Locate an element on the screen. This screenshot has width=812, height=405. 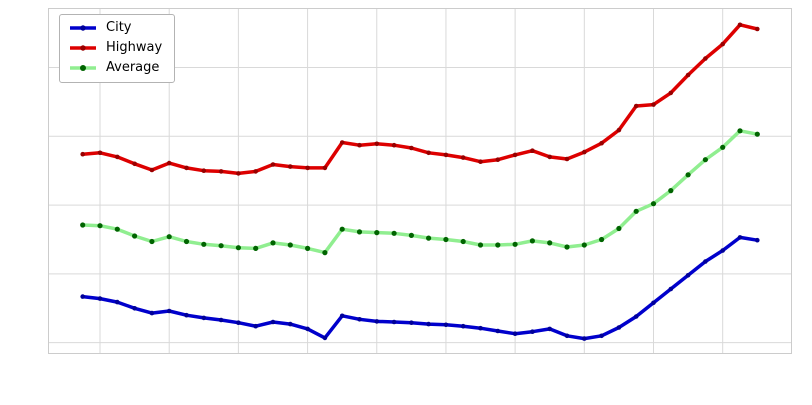
legend-label: Average is located at coordinates (133, 67).